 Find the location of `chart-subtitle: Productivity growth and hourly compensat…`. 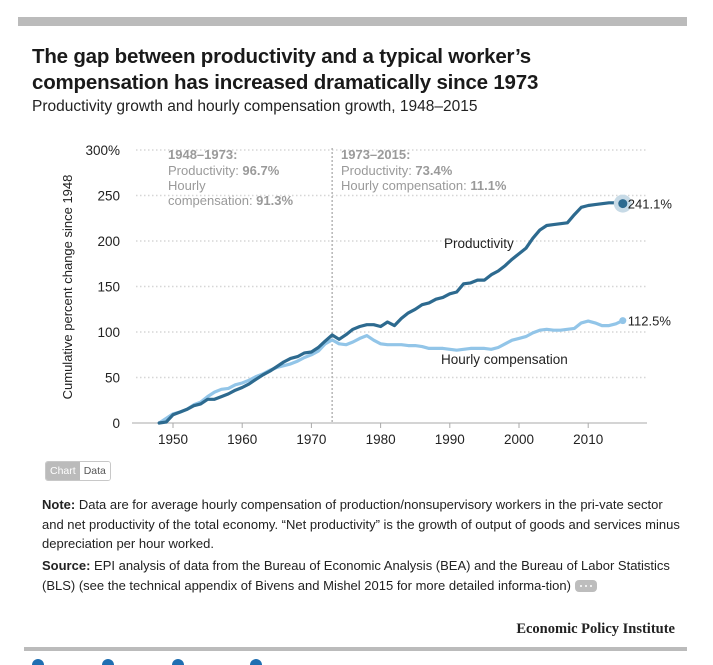

chart-subtitle: Productivity growth and hourly compensat… is located at coordinates (255, 106).